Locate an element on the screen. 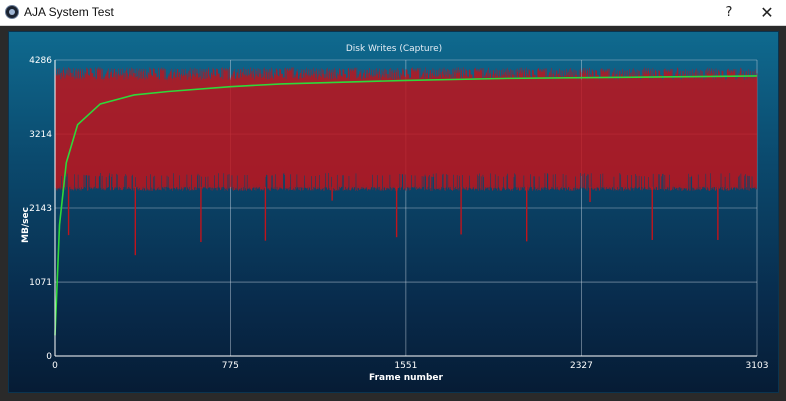  y-tick-label: 0 is located at coordinates (49, 357).